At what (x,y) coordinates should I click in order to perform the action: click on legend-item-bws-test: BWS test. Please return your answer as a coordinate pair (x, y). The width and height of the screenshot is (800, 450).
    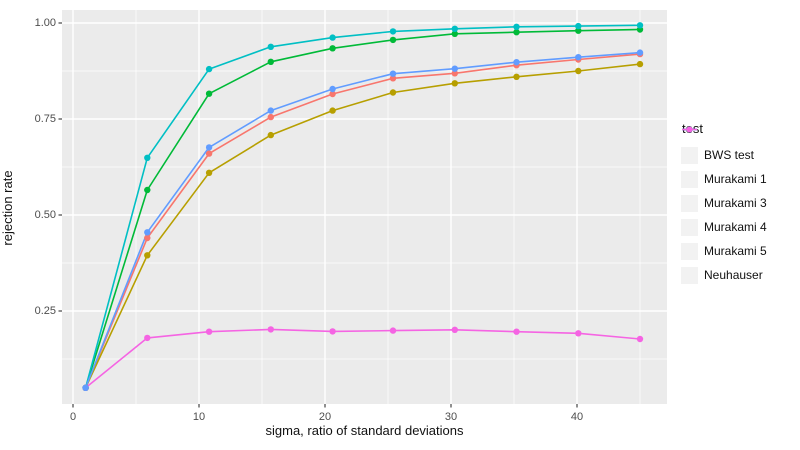
    Looking at the image, I should click on (724, 146).